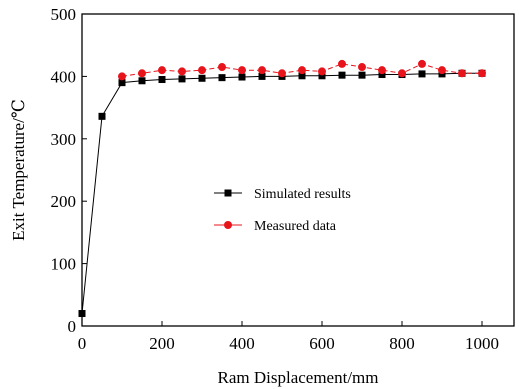  I want to click on y-axis-ticks: 0 100 200 300 400 500, so click(69, 170).